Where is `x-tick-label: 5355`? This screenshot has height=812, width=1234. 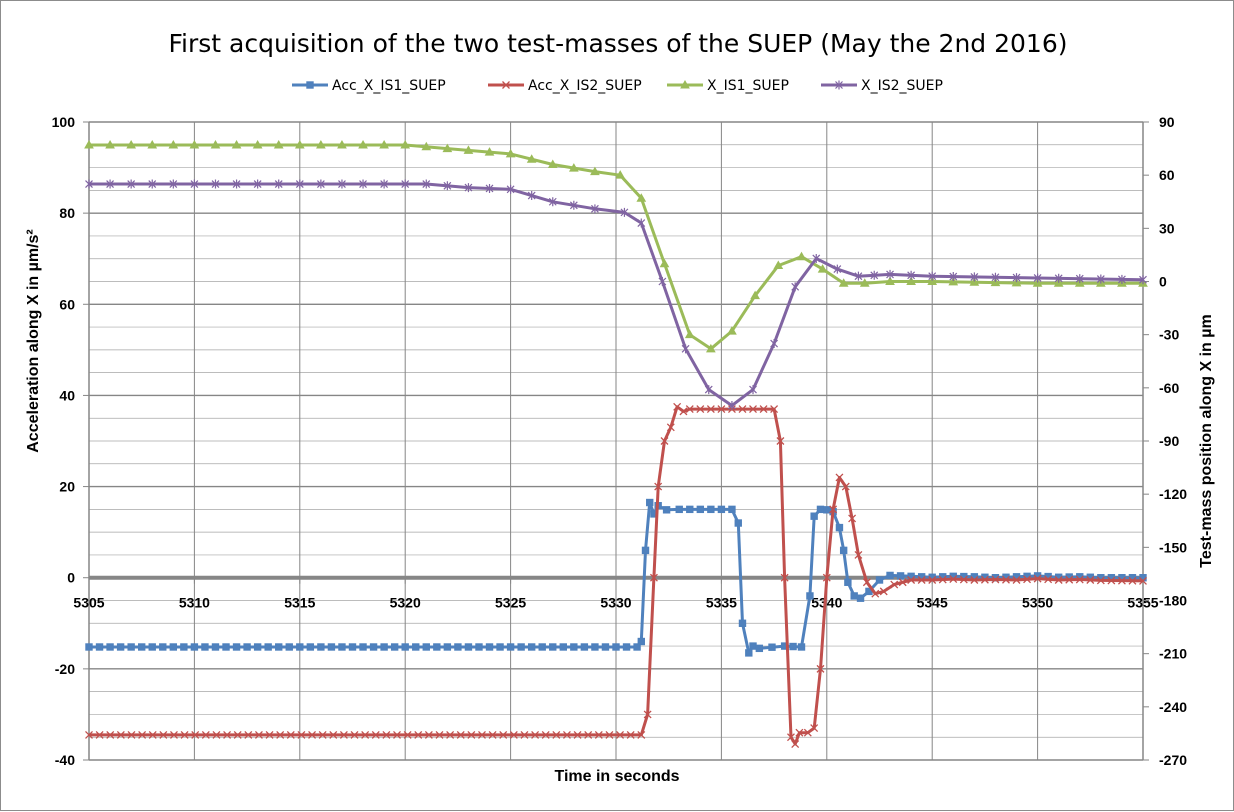 x-tick-label: 5355 is located at coordinates (1142, 603).